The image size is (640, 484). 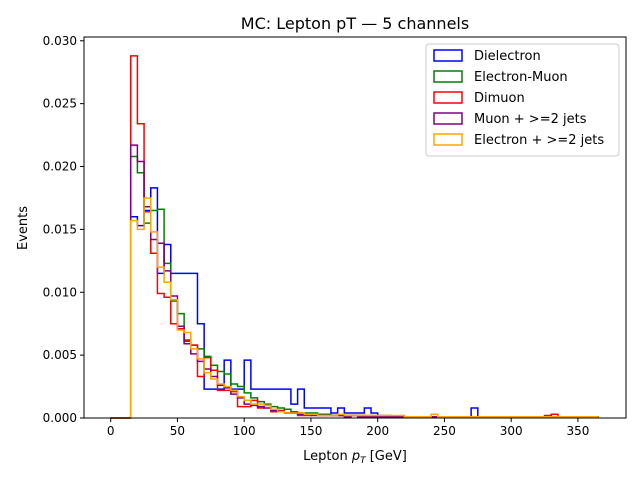 I want to click on y-axis-label: Events, so click(x=23, y=228).